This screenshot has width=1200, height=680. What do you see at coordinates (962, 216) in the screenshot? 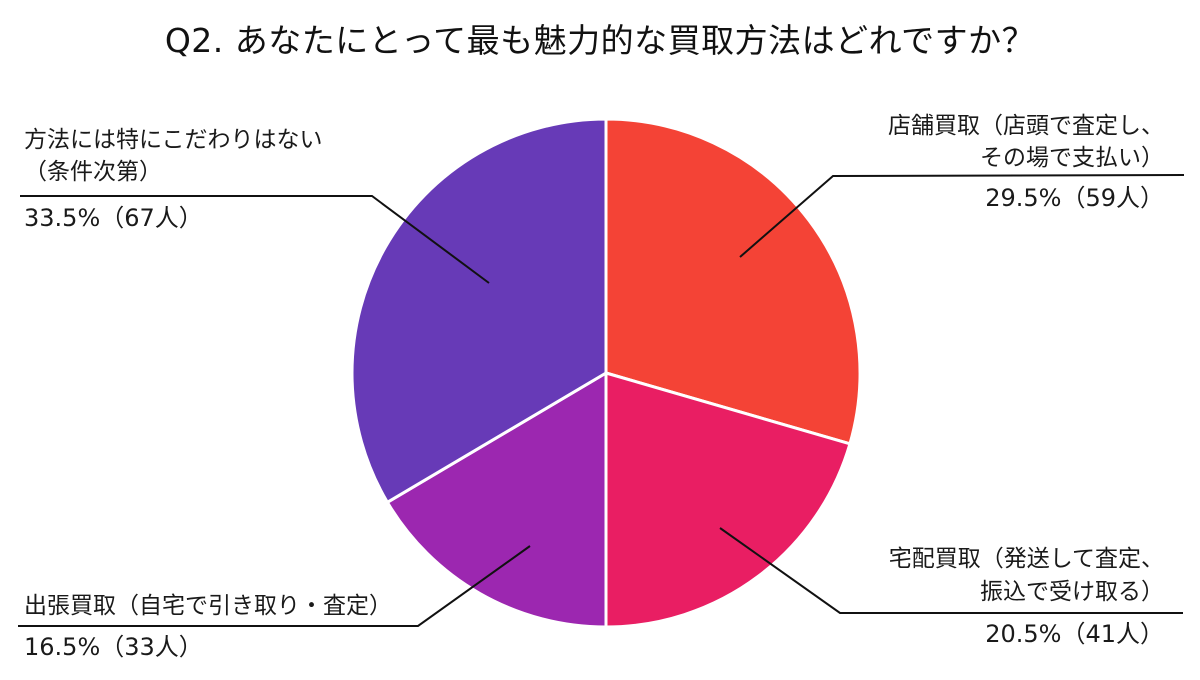
I see `leader-line-store` at bounding box center [962, 216].